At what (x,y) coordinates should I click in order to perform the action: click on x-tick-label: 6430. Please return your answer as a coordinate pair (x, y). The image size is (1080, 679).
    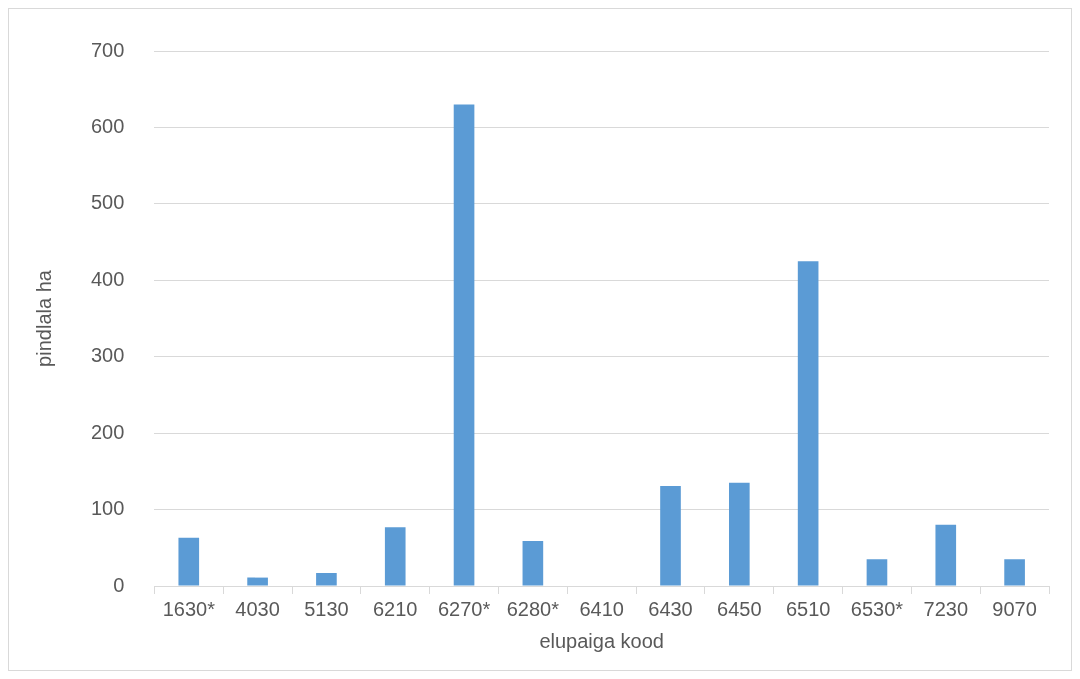
    Looking at the image, I should click on (670, 608).